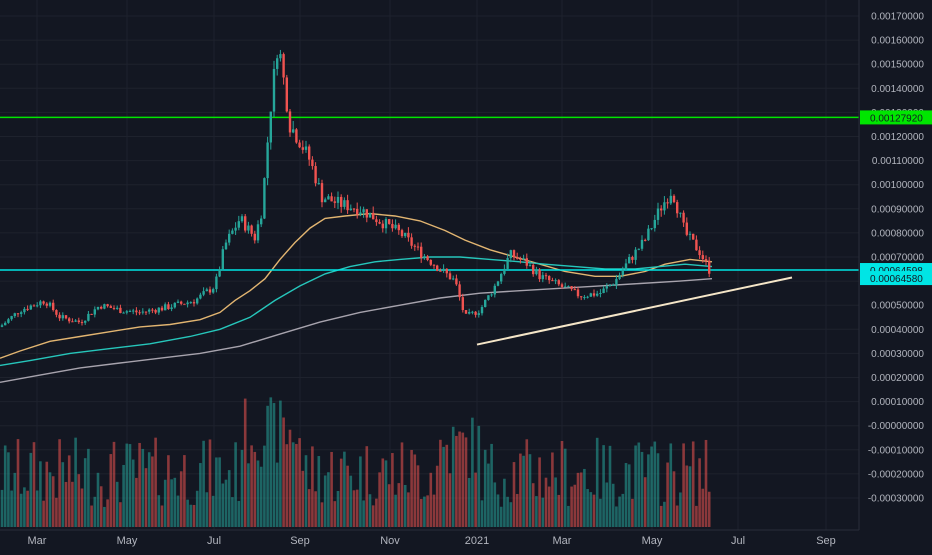 This screenshot has height=555, width=932. What do you see at coordinates (466, 540) in the screenshot?
I see `time-axis` at bounding box center [466, 540].